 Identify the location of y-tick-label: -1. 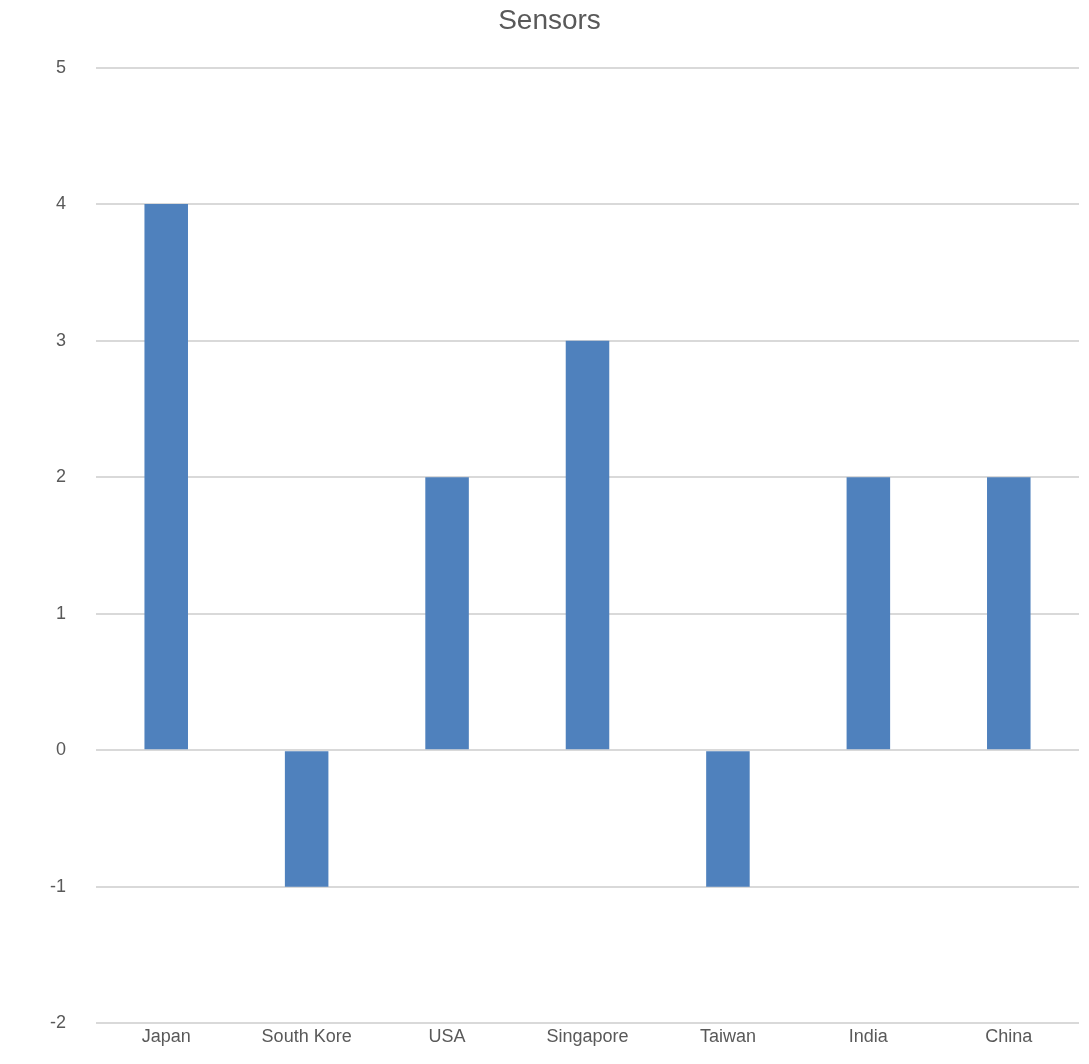
(57, 885).